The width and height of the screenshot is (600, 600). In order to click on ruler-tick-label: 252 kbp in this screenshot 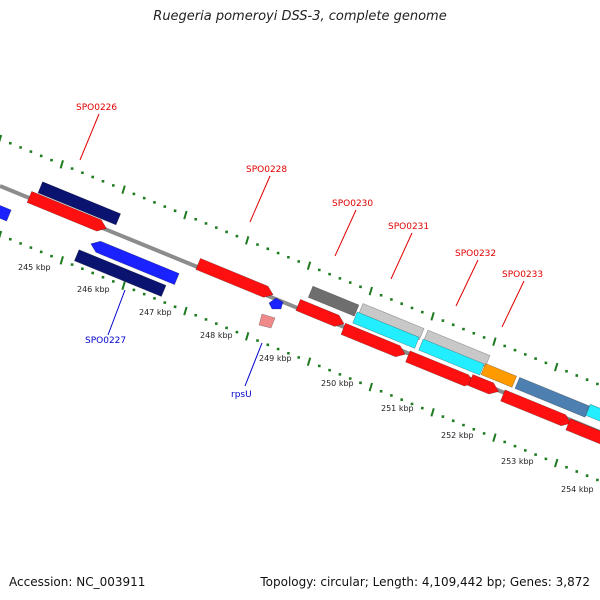, I will do `click(457, 435)`.